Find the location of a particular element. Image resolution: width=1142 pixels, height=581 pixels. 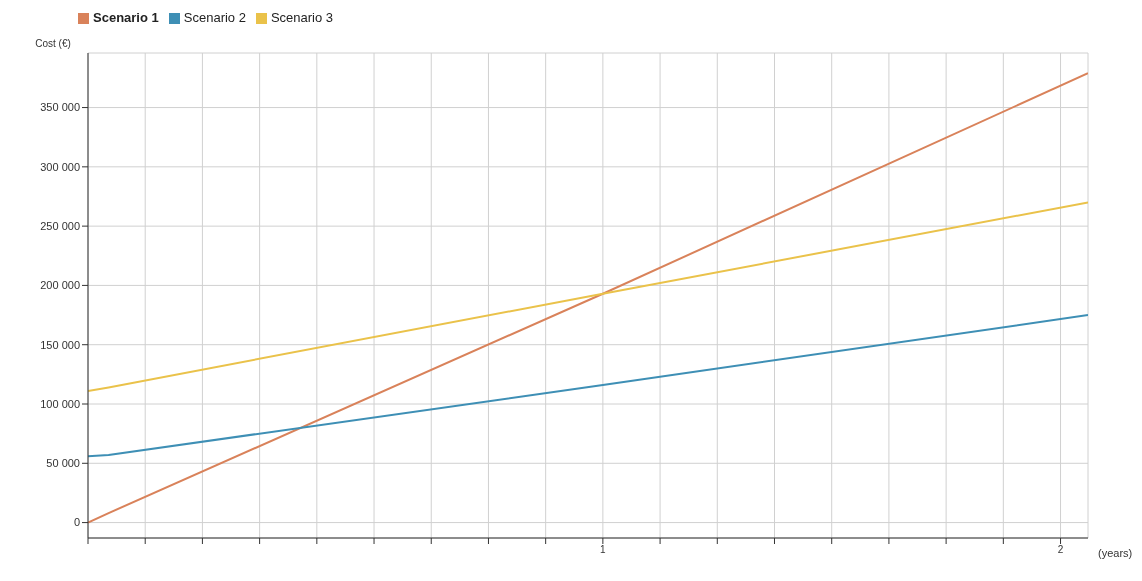

y-tick-label: 250 000 is located at coordinates (60, 226).